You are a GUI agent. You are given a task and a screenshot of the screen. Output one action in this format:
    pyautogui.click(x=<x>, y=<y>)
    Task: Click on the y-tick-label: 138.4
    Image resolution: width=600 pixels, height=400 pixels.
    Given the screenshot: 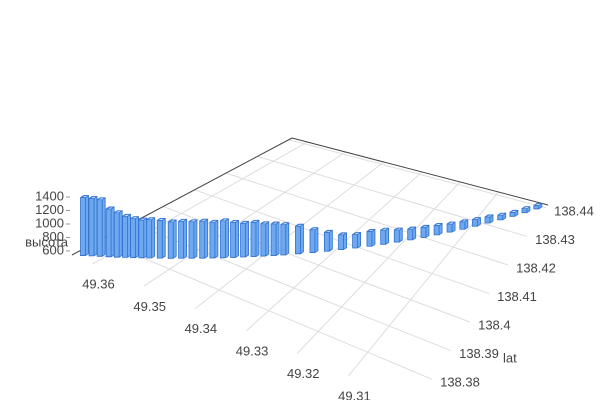 What is the action you would take?
    pyautogui.click(x=494, y=325)
    